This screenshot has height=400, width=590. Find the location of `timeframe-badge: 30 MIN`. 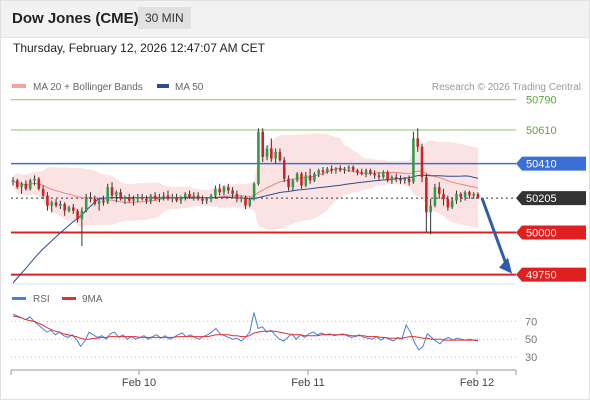

timeframe-badge: 30 MIN is located at coordinates (164, 18).